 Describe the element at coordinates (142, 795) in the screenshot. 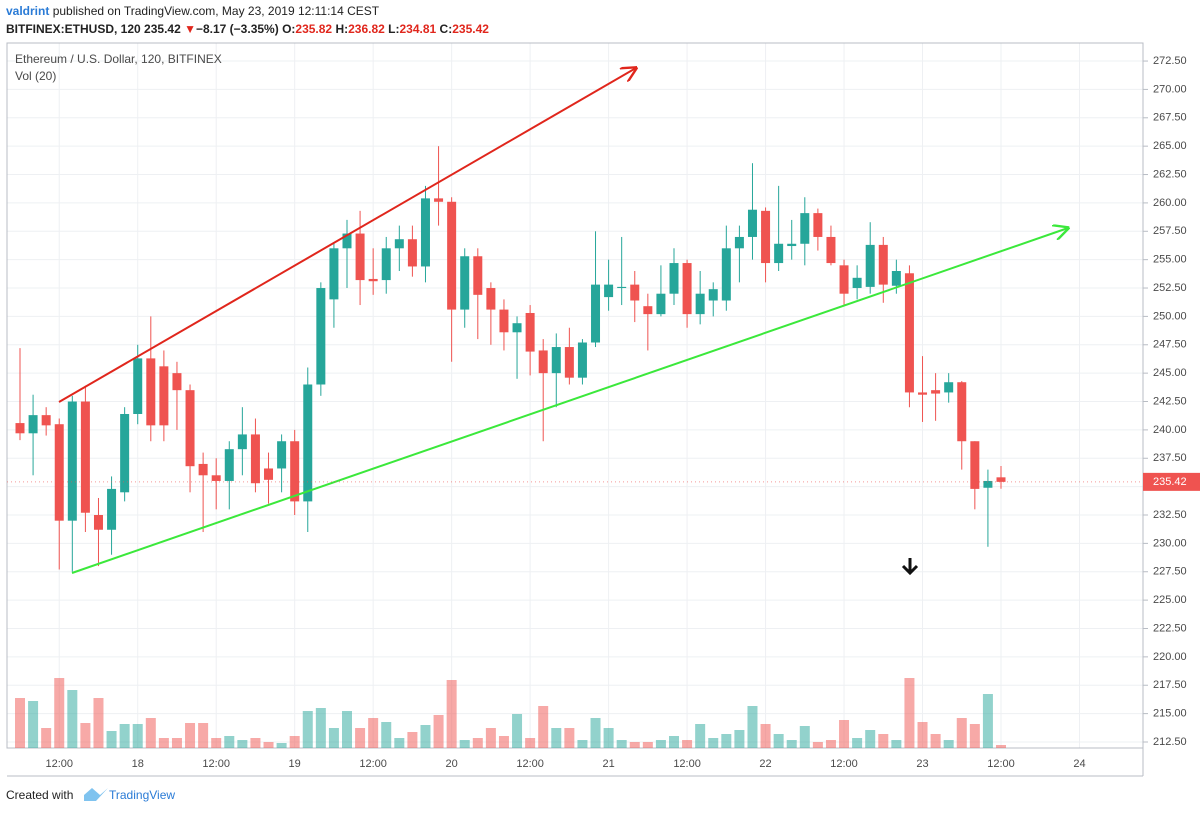

I see `footer-brand: TradingView` at that location.